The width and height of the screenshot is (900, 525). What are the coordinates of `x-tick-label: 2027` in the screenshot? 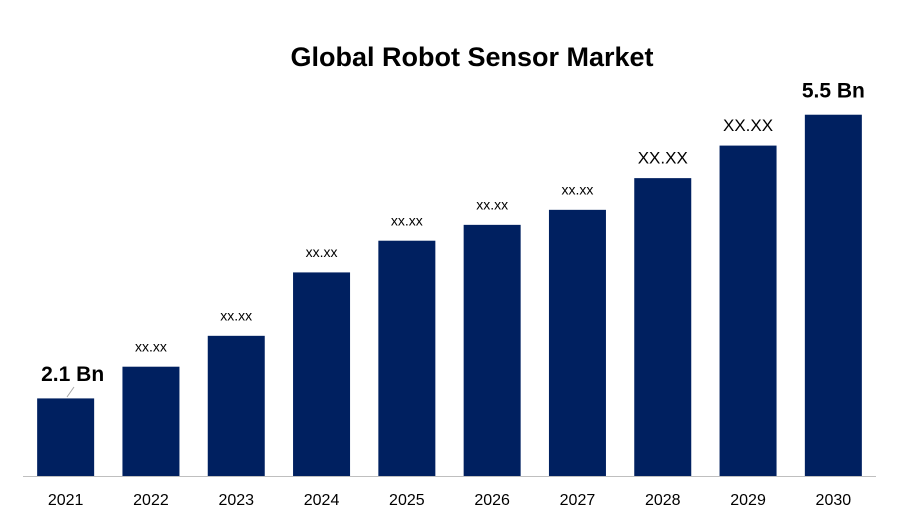 It's located at (578, 500).